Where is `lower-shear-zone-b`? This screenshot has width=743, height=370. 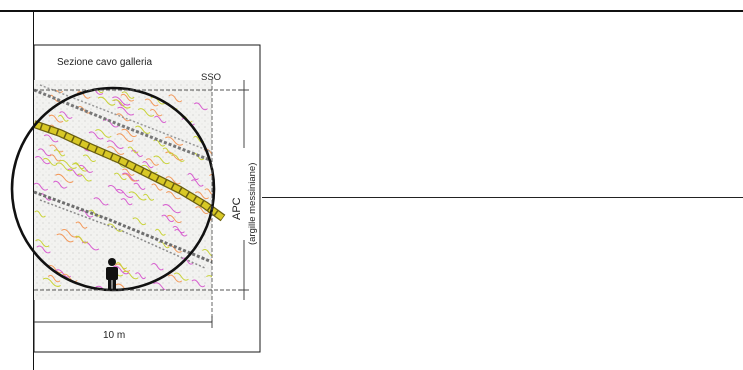 lower-shear-zone-b is located at coordinates (122, 234).